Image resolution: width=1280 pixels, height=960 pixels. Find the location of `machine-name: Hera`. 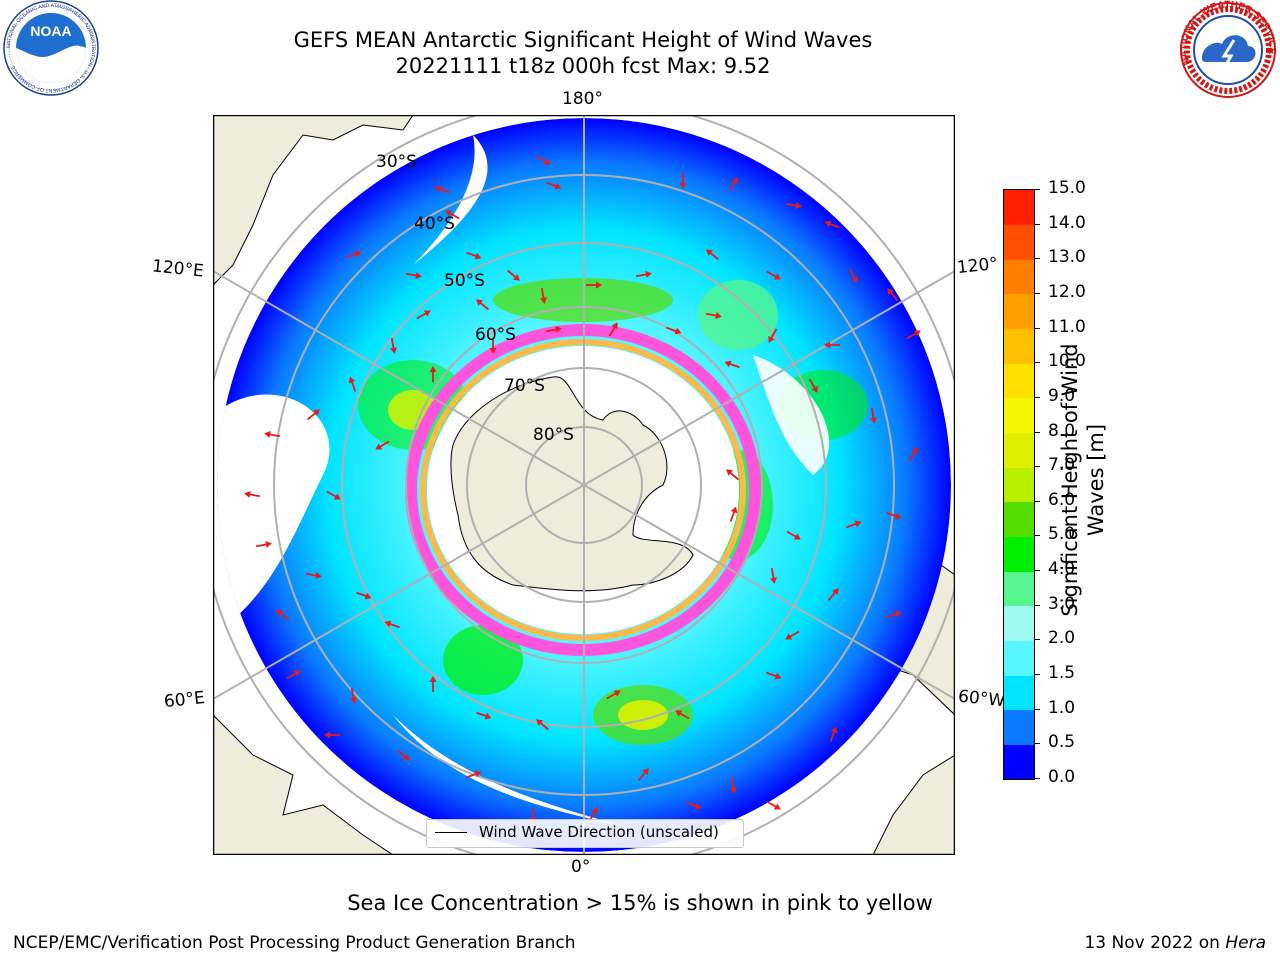

machine-name: Hera is located at coordinates (1245, 943).